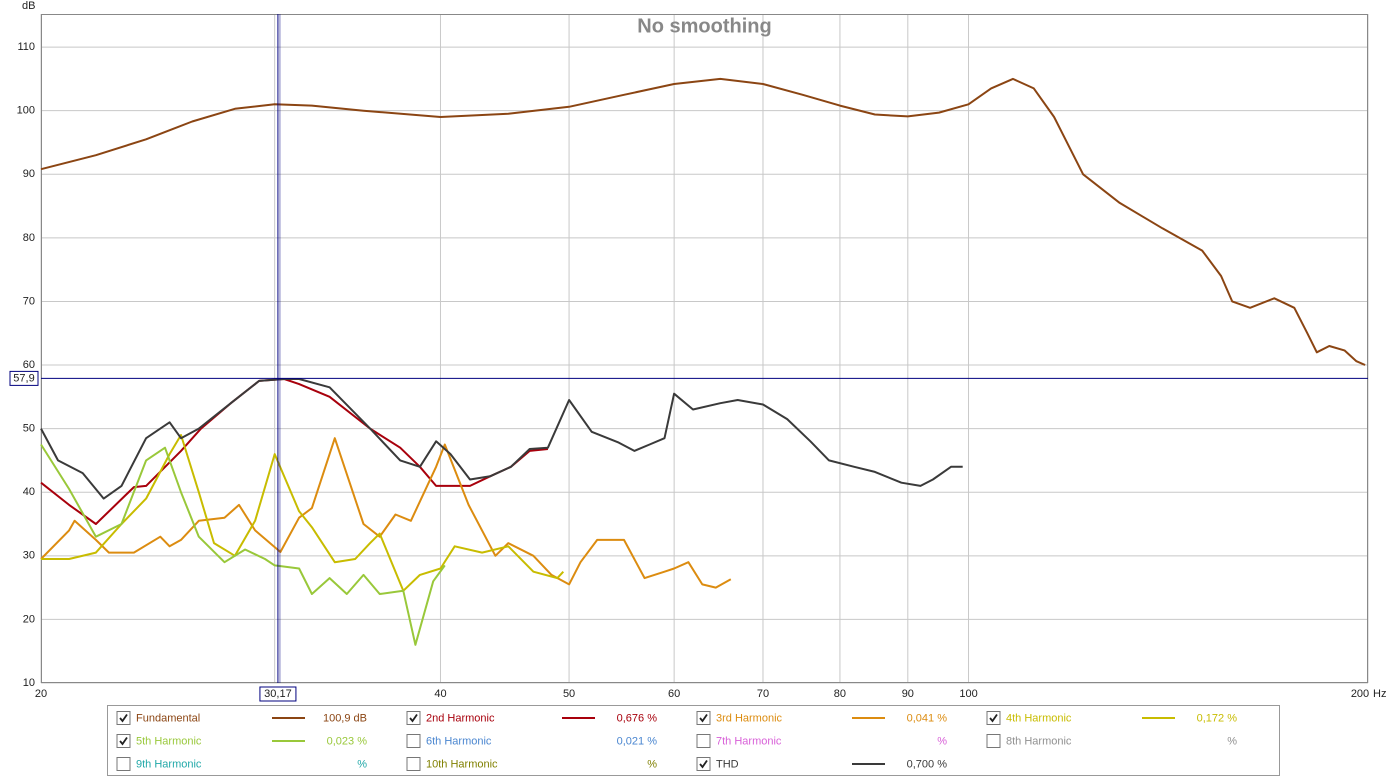 Image resolution: width=1388 pixels, height=778 pixels. What do you see at coordinates (169, 741) in the screenshot?
I see `legend-name: 5th Harmonic` at bounding box center [169, 741].